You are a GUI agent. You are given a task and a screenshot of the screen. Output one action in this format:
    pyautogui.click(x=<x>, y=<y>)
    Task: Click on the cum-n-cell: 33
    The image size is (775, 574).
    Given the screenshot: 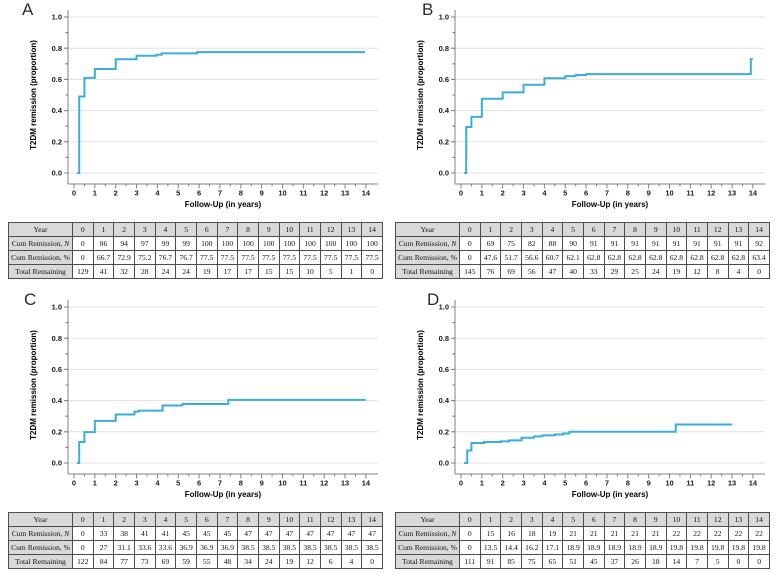 What is the action you would take?
    pyautogui.click(x=103, y=533)
    